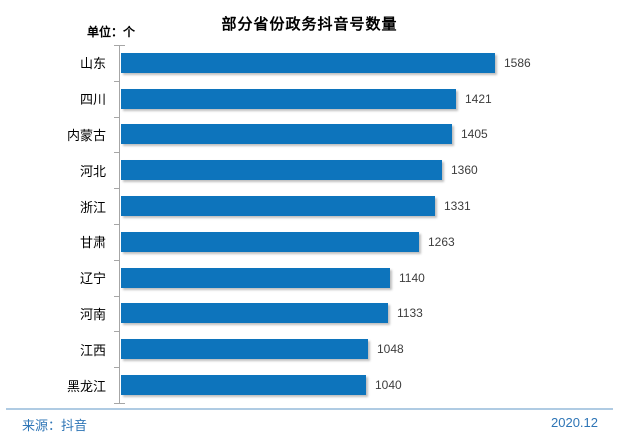 Image resolution: width=619 pixels, height=445 pixels. I want to click on date-label: 2020.12, so click(574, 422).